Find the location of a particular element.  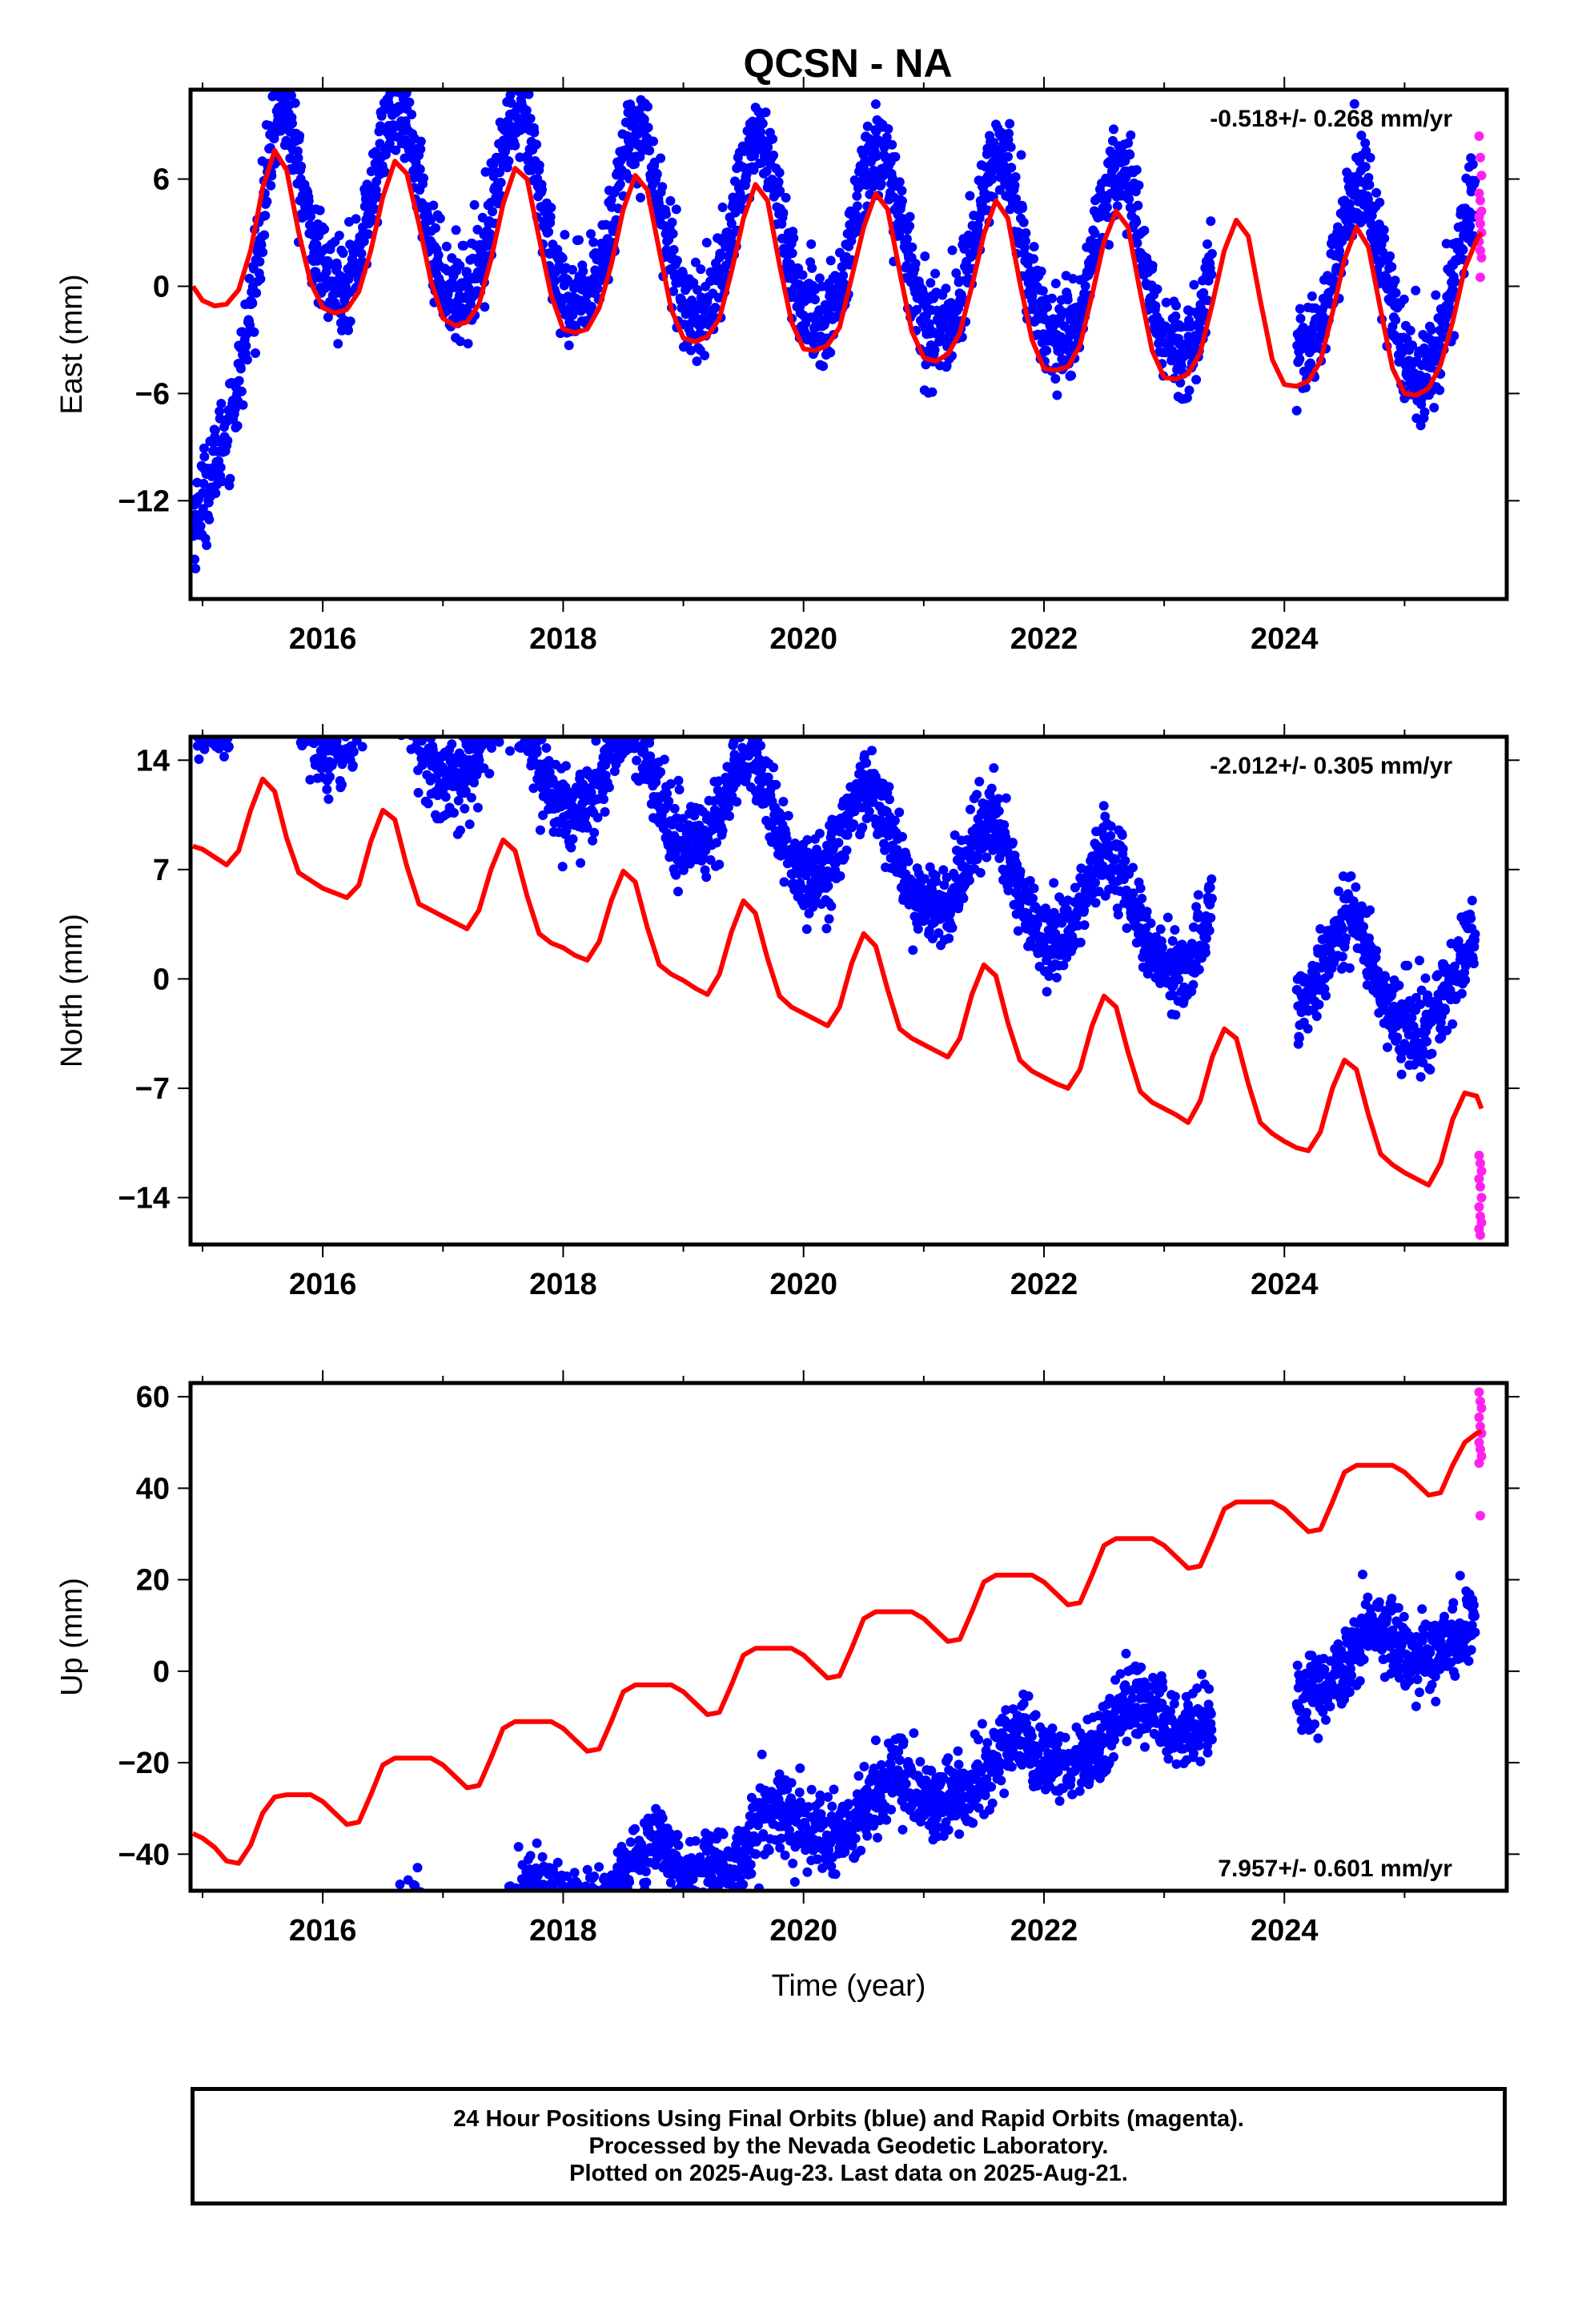

rapid-point is located at coordinates (1480, 158).